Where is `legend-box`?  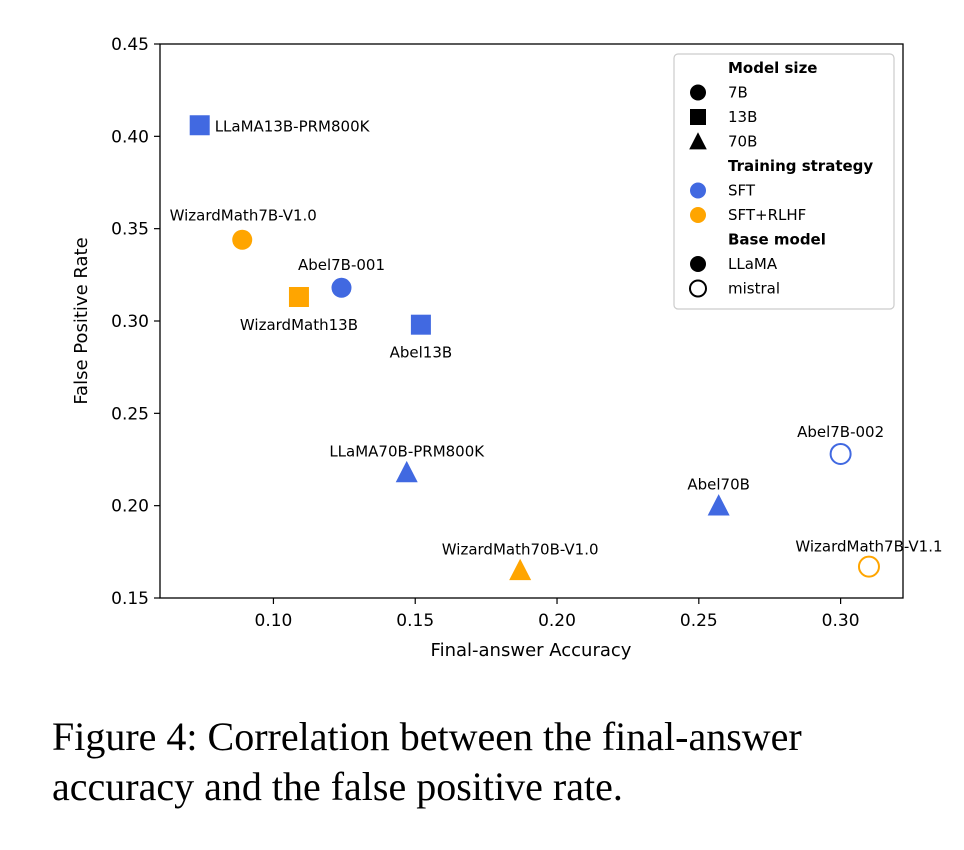
legend-box is located at coordinates (784, 181).